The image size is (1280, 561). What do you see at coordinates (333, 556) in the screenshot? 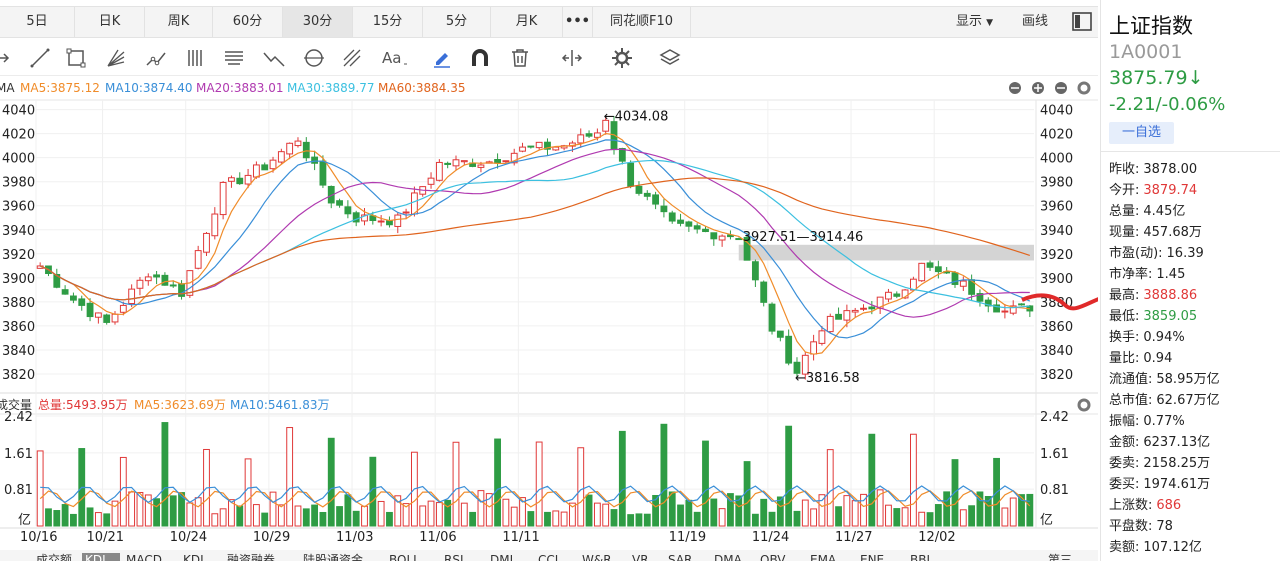
I see `indicator-tab-hsgt: 陆股通资金` at bounding box center [333, 556].